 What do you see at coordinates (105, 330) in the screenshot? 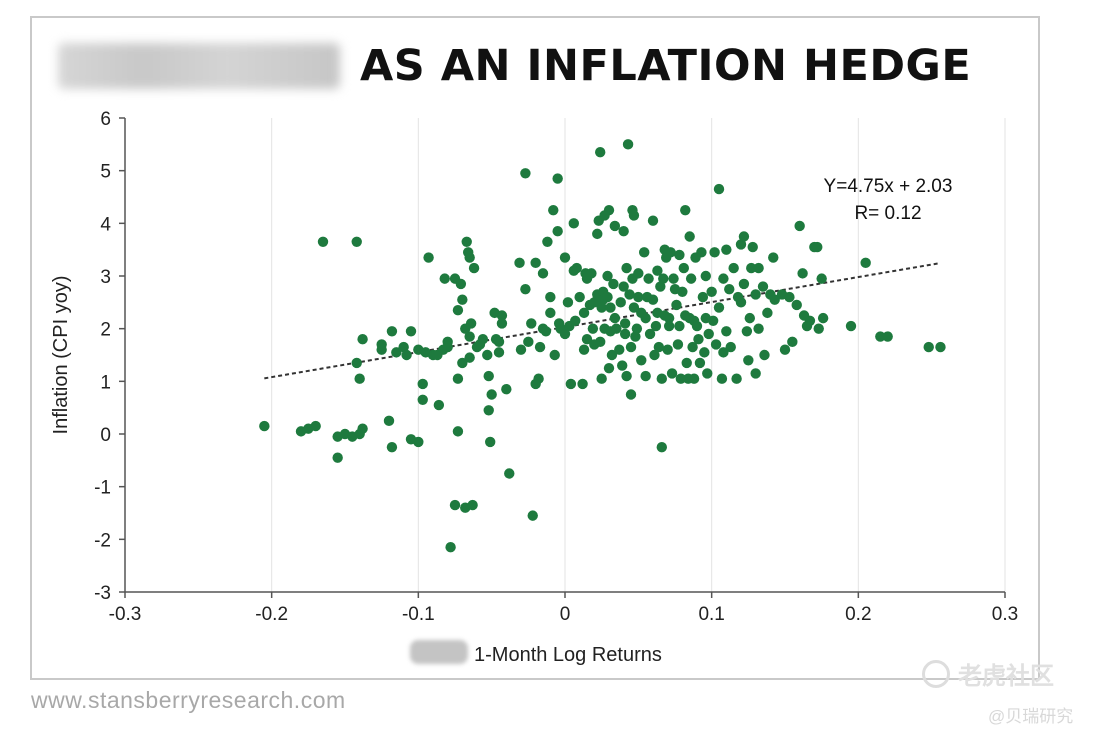
I see `y-tick-label: 2` at bounding box center [105, 330].